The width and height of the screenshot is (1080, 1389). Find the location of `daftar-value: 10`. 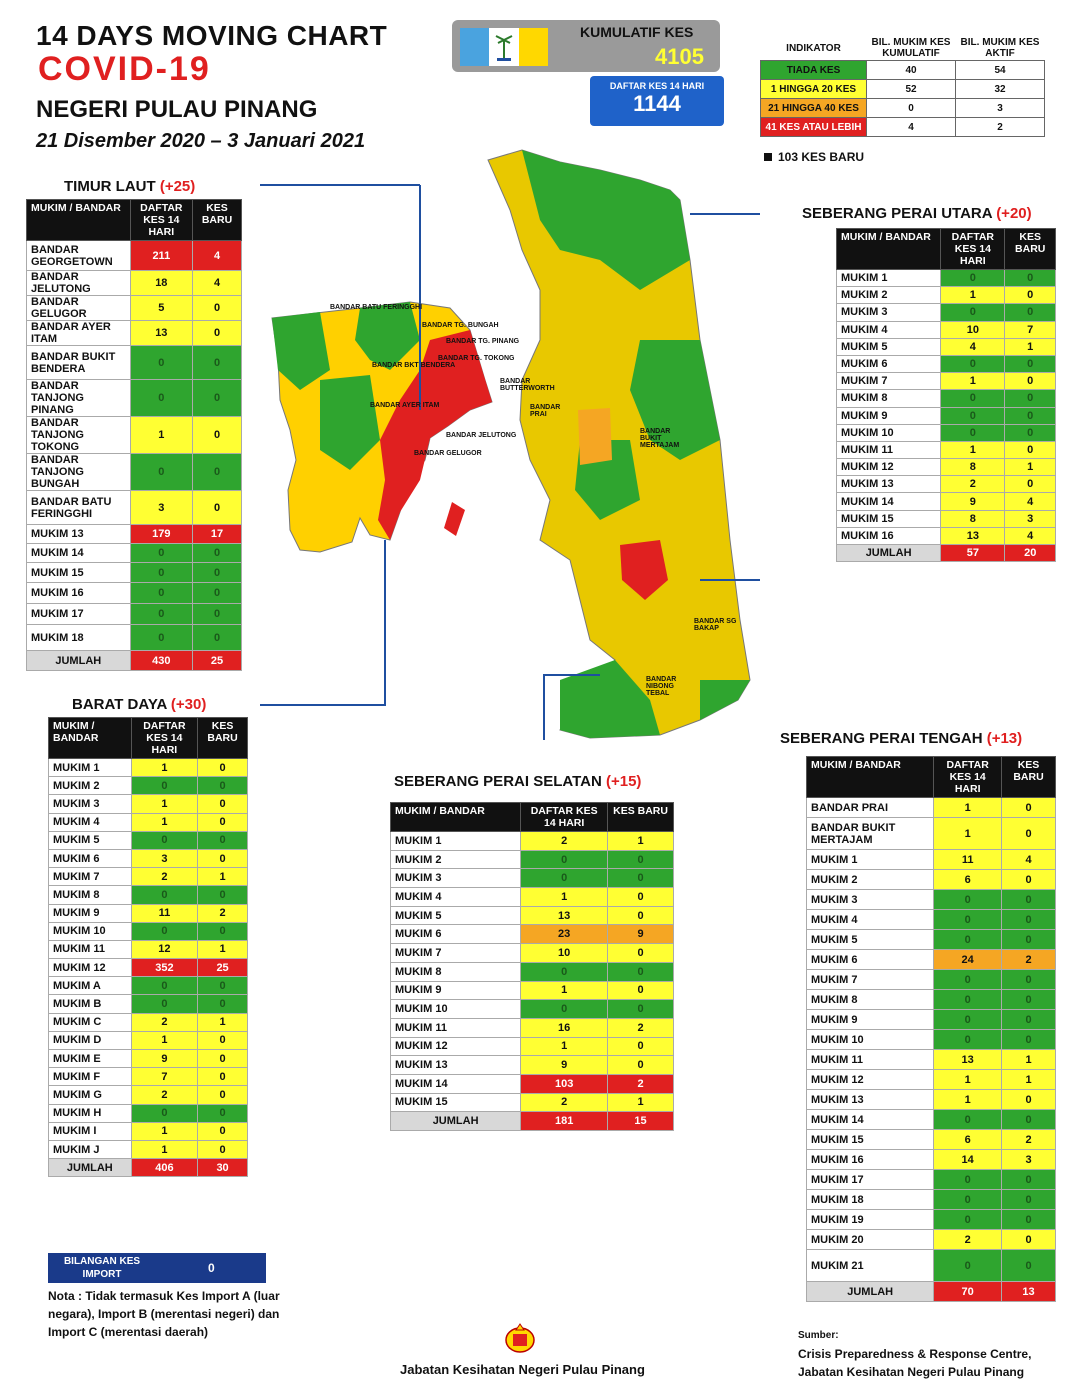

daftar-value: 10 is located at coordinates (973, 329).